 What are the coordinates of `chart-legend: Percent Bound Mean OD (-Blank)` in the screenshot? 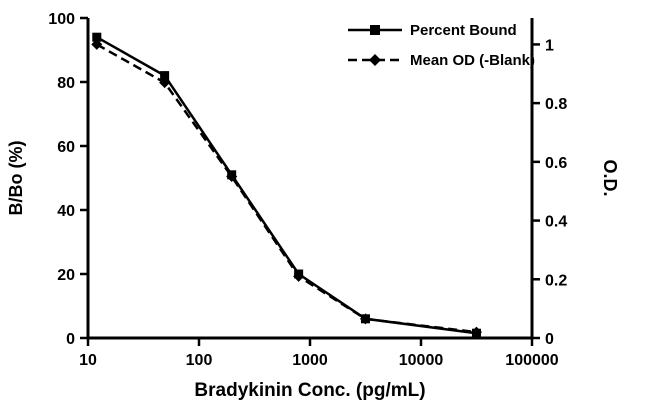 It's located at (441, 45).